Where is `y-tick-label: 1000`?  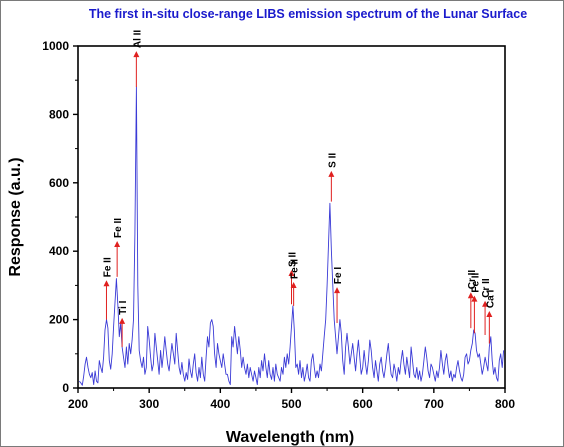
y-tick-label: 1000 is located at coordinates (55, 46).